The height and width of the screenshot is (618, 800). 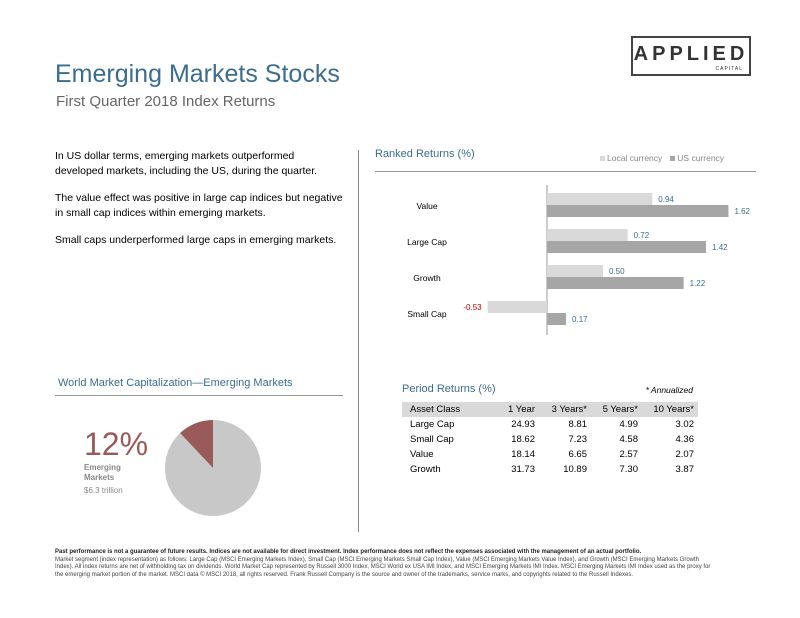 What do you see at coordinates (617, 271) in the screenshot?
I see `value-label: 0.50` at bounding box center [617, 271].